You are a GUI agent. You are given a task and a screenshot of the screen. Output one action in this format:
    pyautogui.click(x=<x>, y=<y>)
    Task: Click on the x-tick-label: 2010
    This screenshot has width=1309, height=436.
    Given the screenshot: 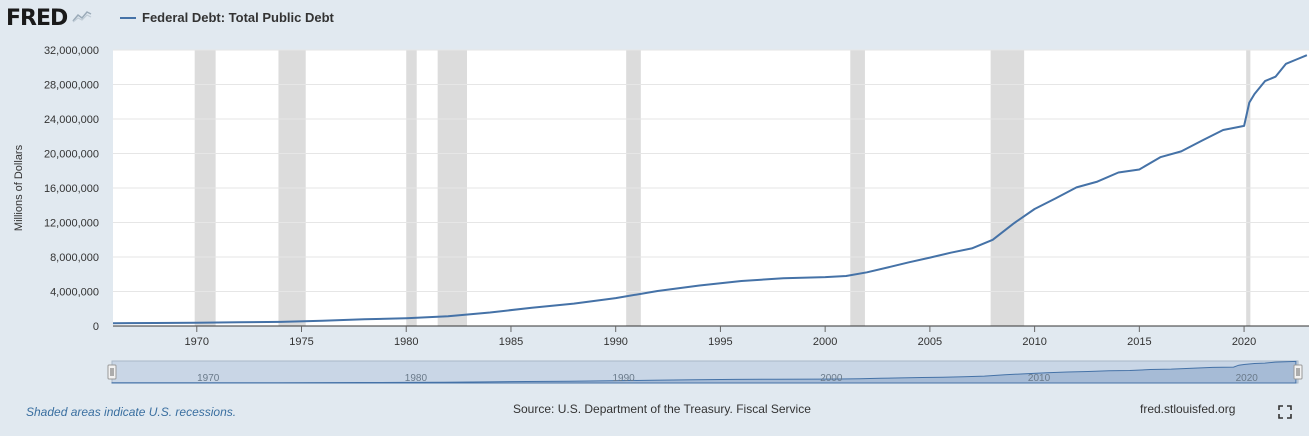 What is the action you would take?
    pyautogui.click(x=1034, y=342)
    